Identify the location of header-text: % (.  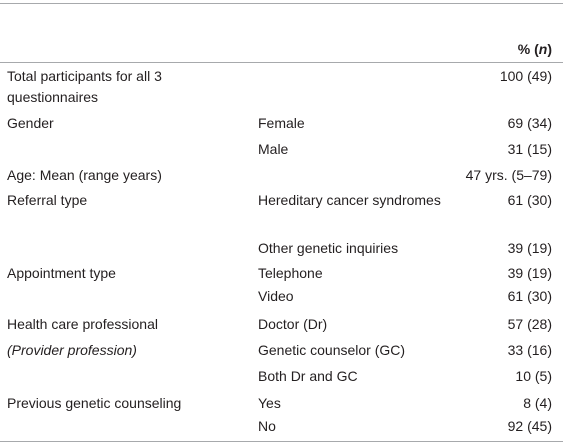
(528, 49).